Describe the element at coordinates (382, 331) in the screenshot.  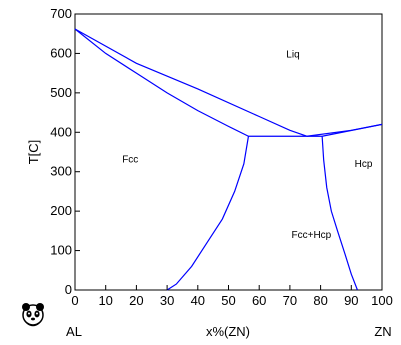
I see `corner-label-right: ZN` at that location.